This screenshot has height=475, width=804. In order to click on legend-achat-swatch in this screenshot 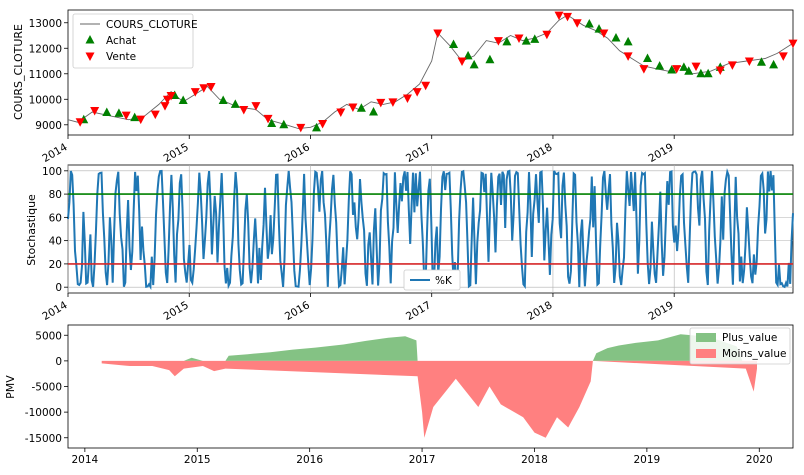, I will do `click(90, 39)`.